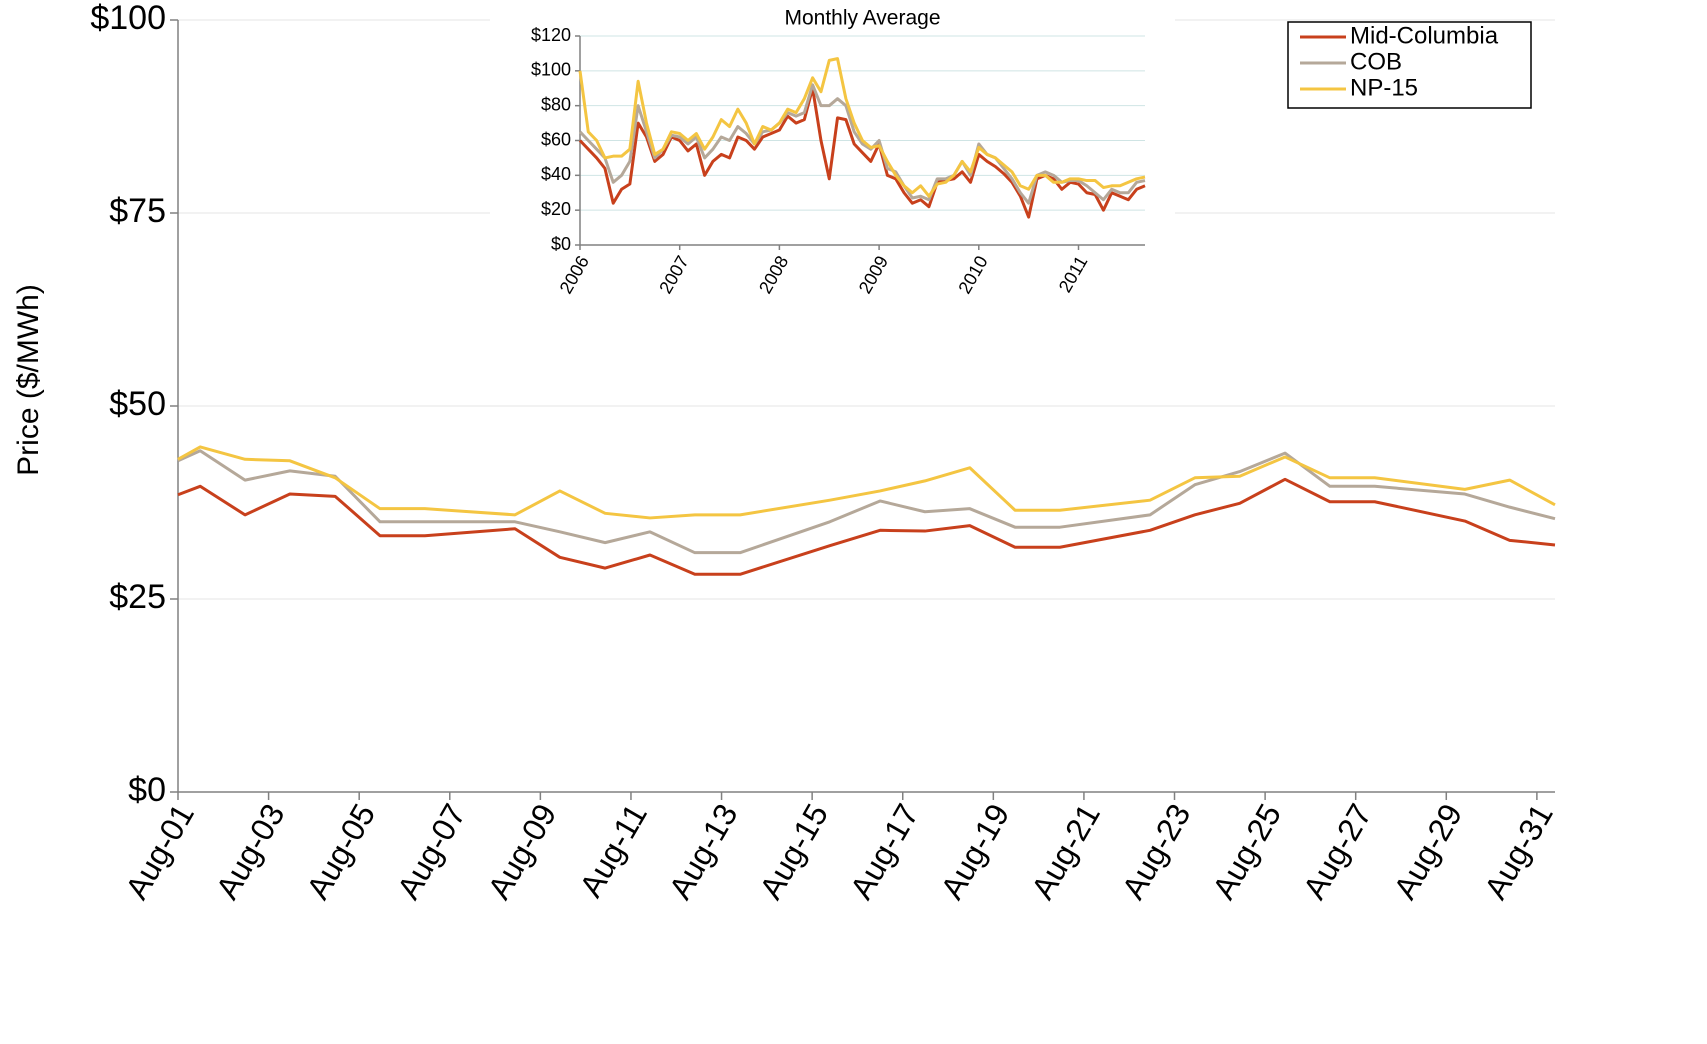  I want to click on x-tick-label: Aug-19, so click(975, 851).